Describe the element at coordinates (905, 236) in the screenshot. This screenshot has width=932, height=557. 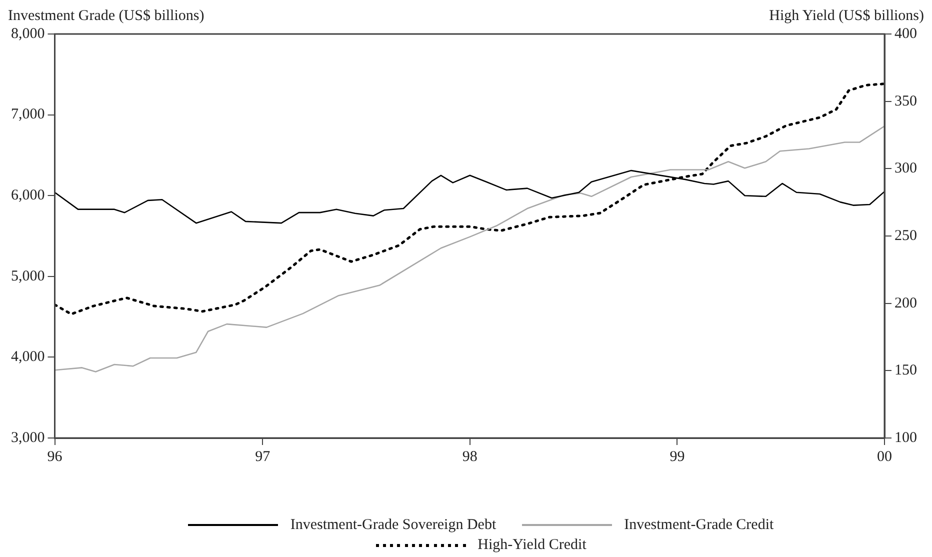
I see `y2-tick-label: 250` at that location.